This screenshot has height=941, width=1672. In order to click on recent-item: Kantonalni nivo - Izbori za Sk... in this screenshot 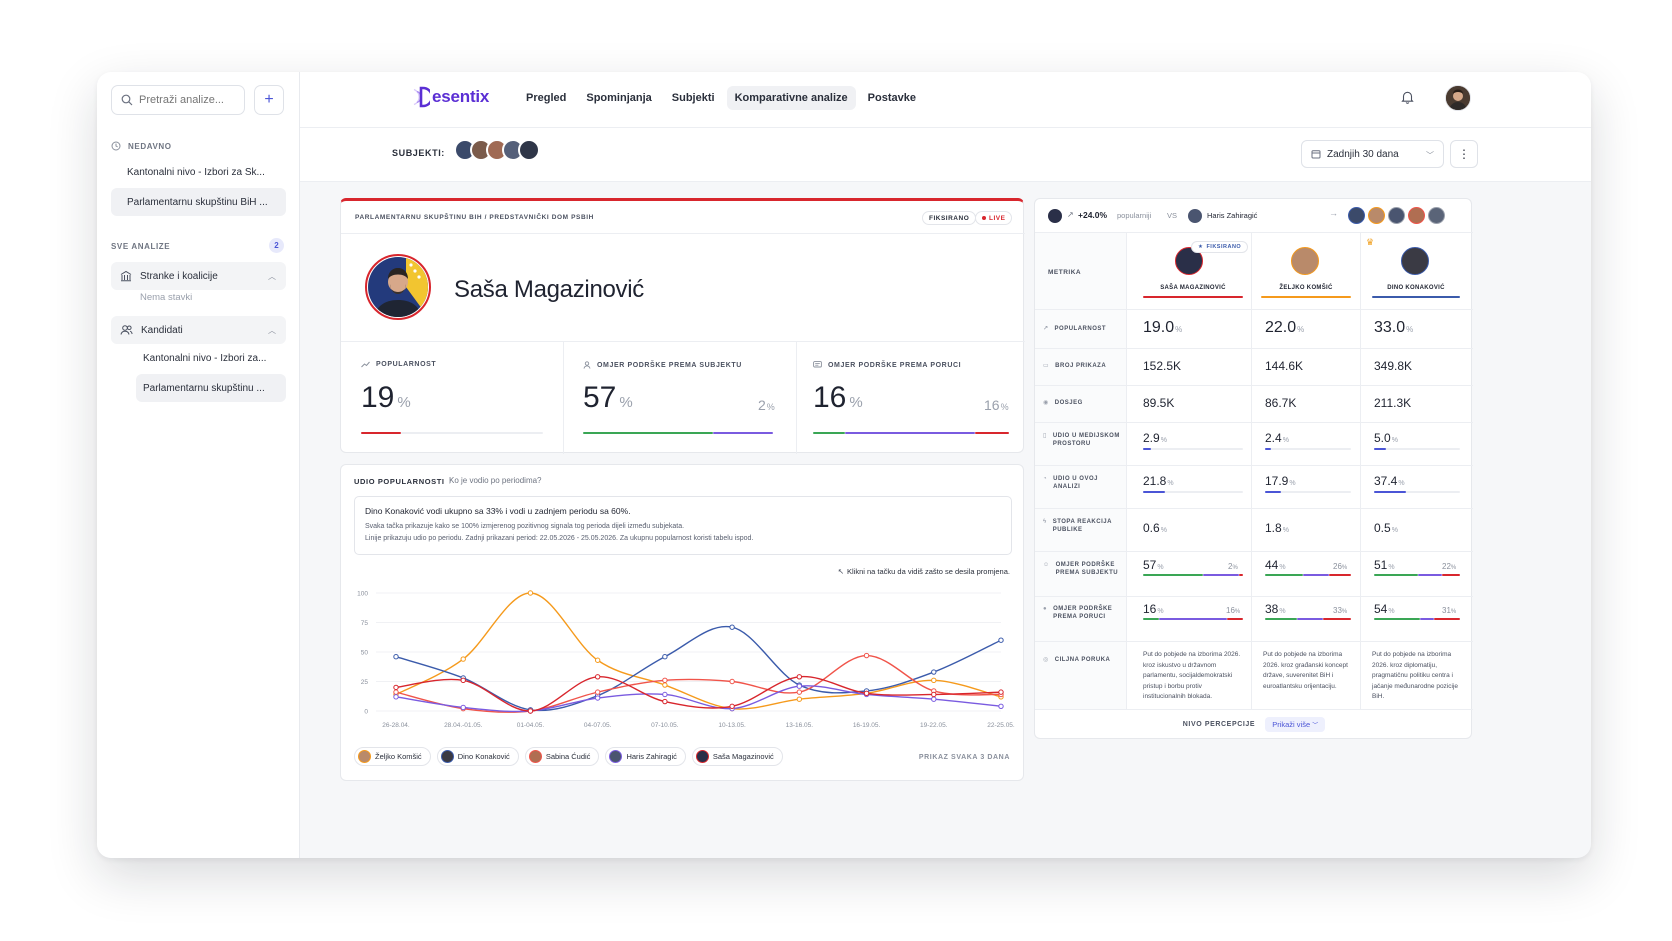, I will do `click(196, 172)`.